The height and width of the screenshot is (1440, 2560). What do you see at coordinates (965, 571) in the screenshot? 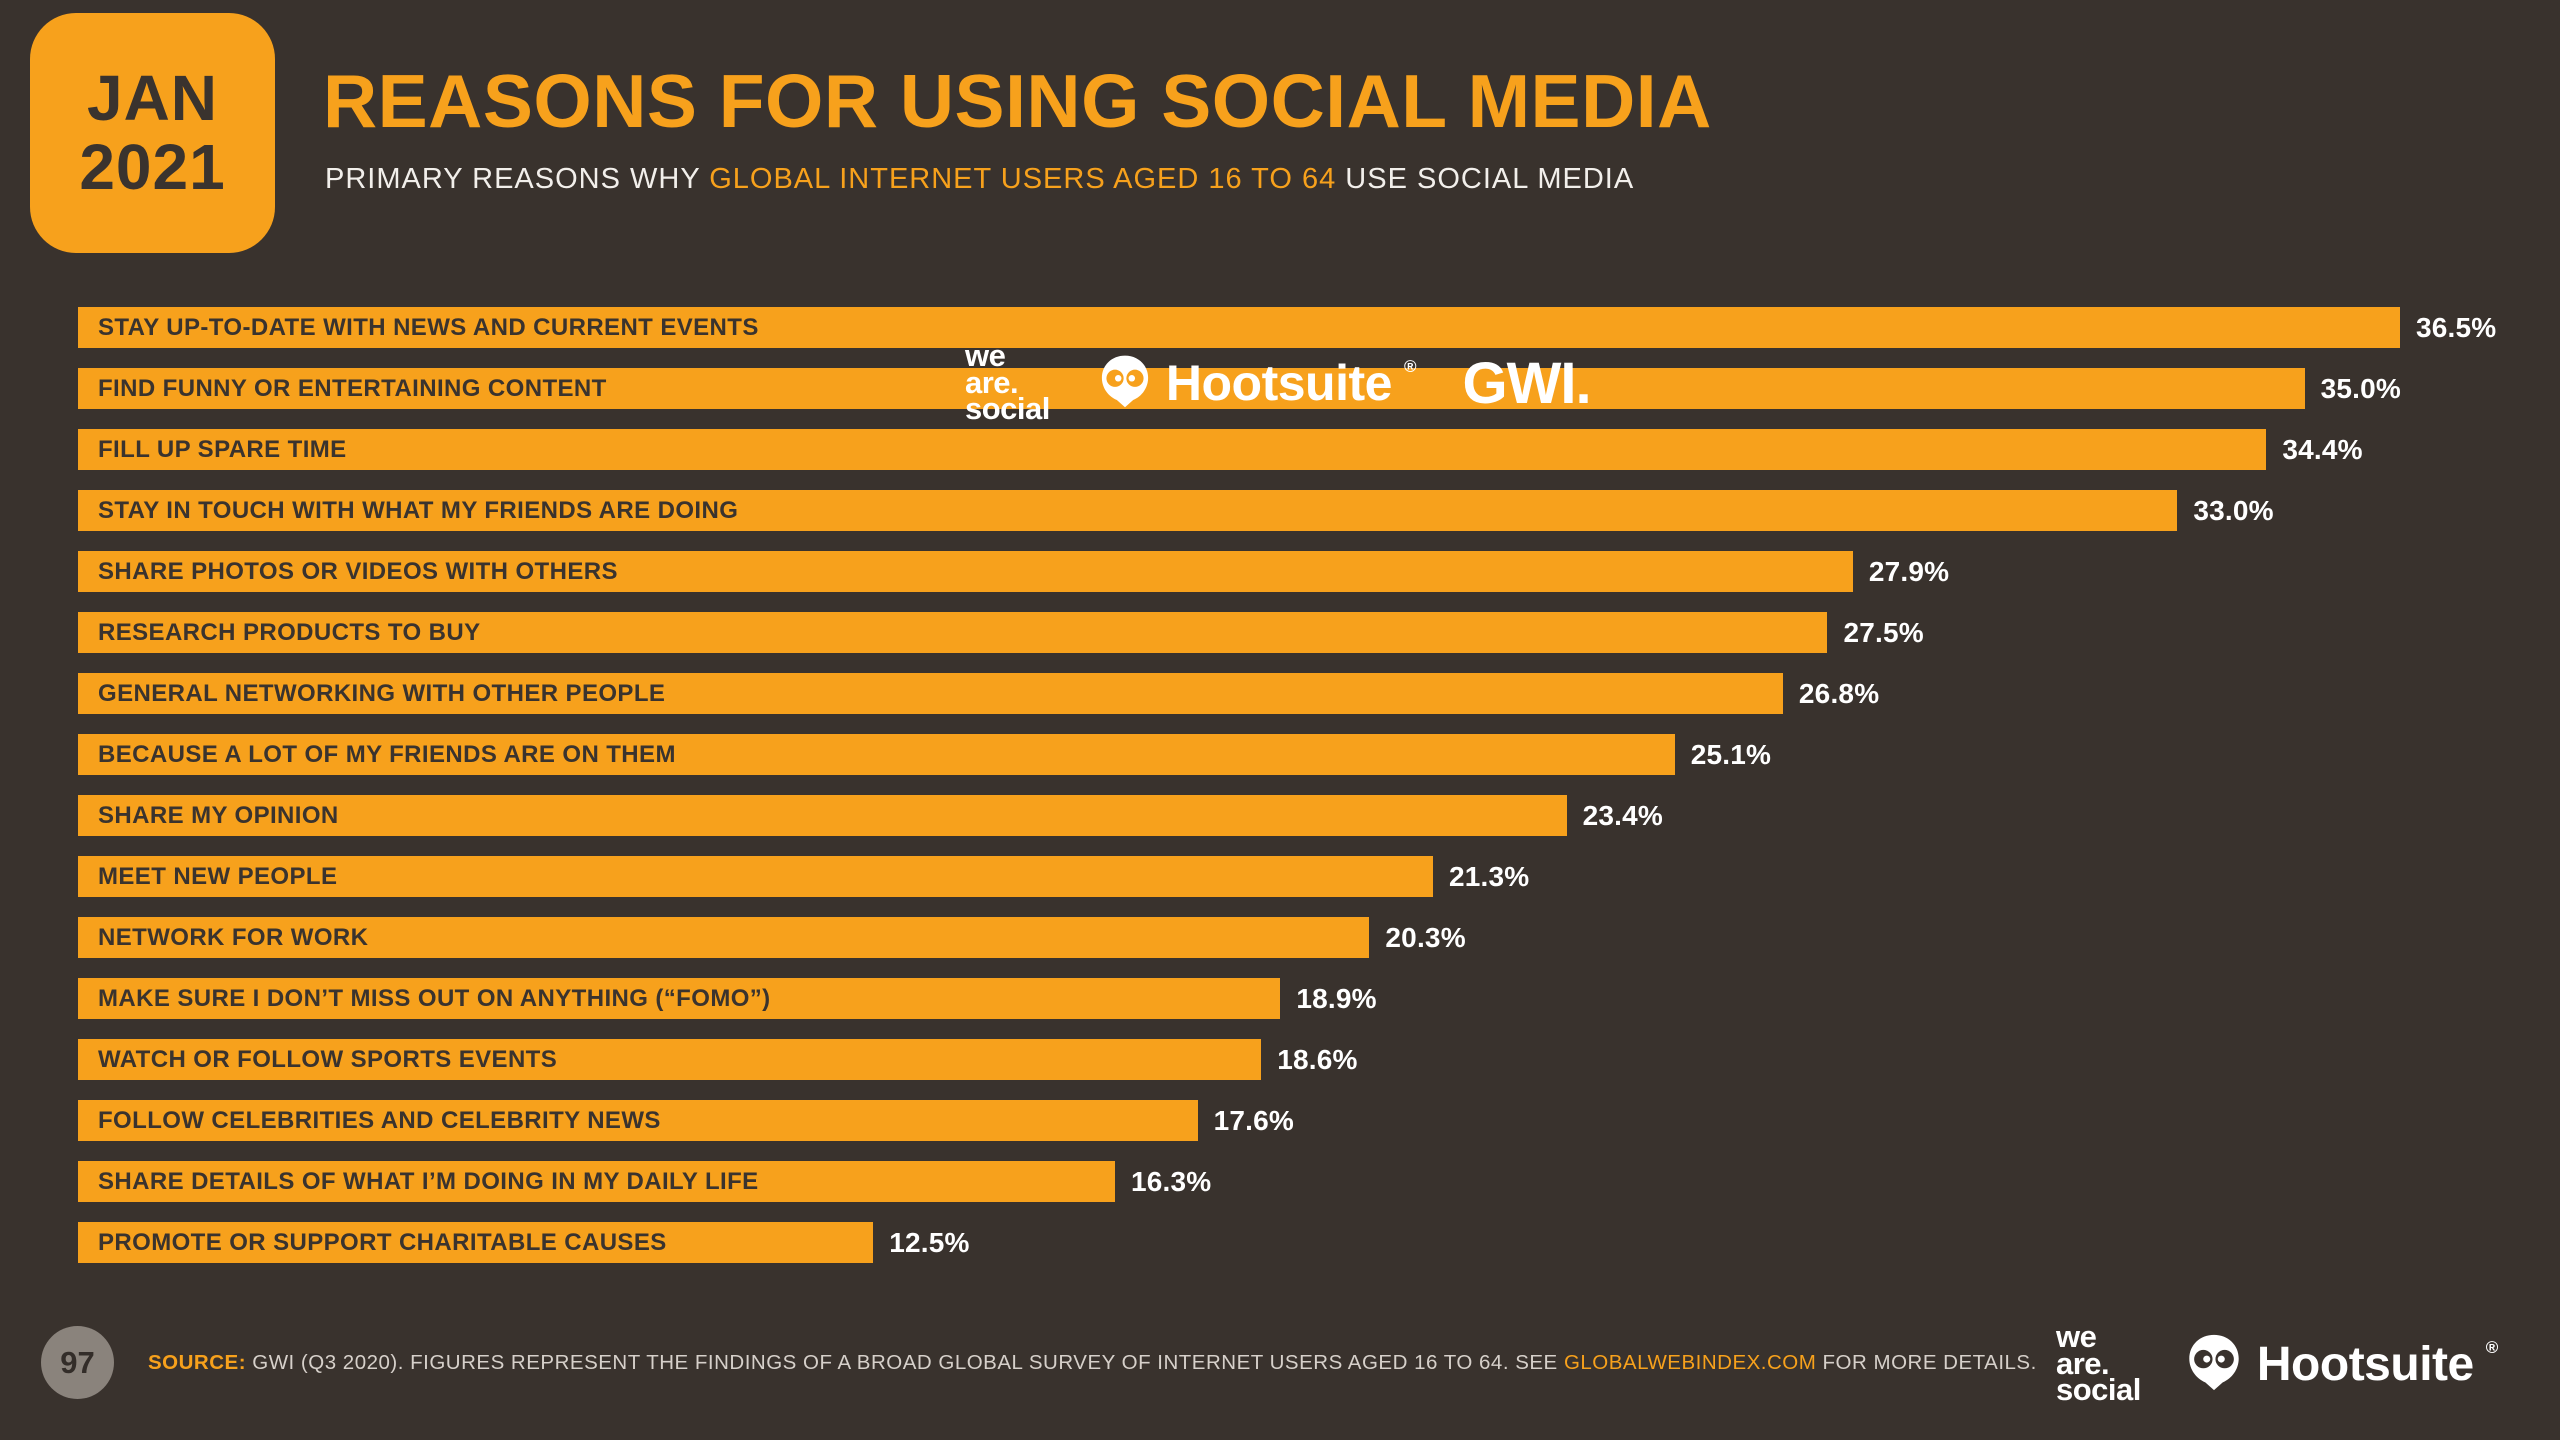
I see `bar: SHARE PHOTOS OR VIDEOS WITH OTHERS` at bounding box center [965, 571].